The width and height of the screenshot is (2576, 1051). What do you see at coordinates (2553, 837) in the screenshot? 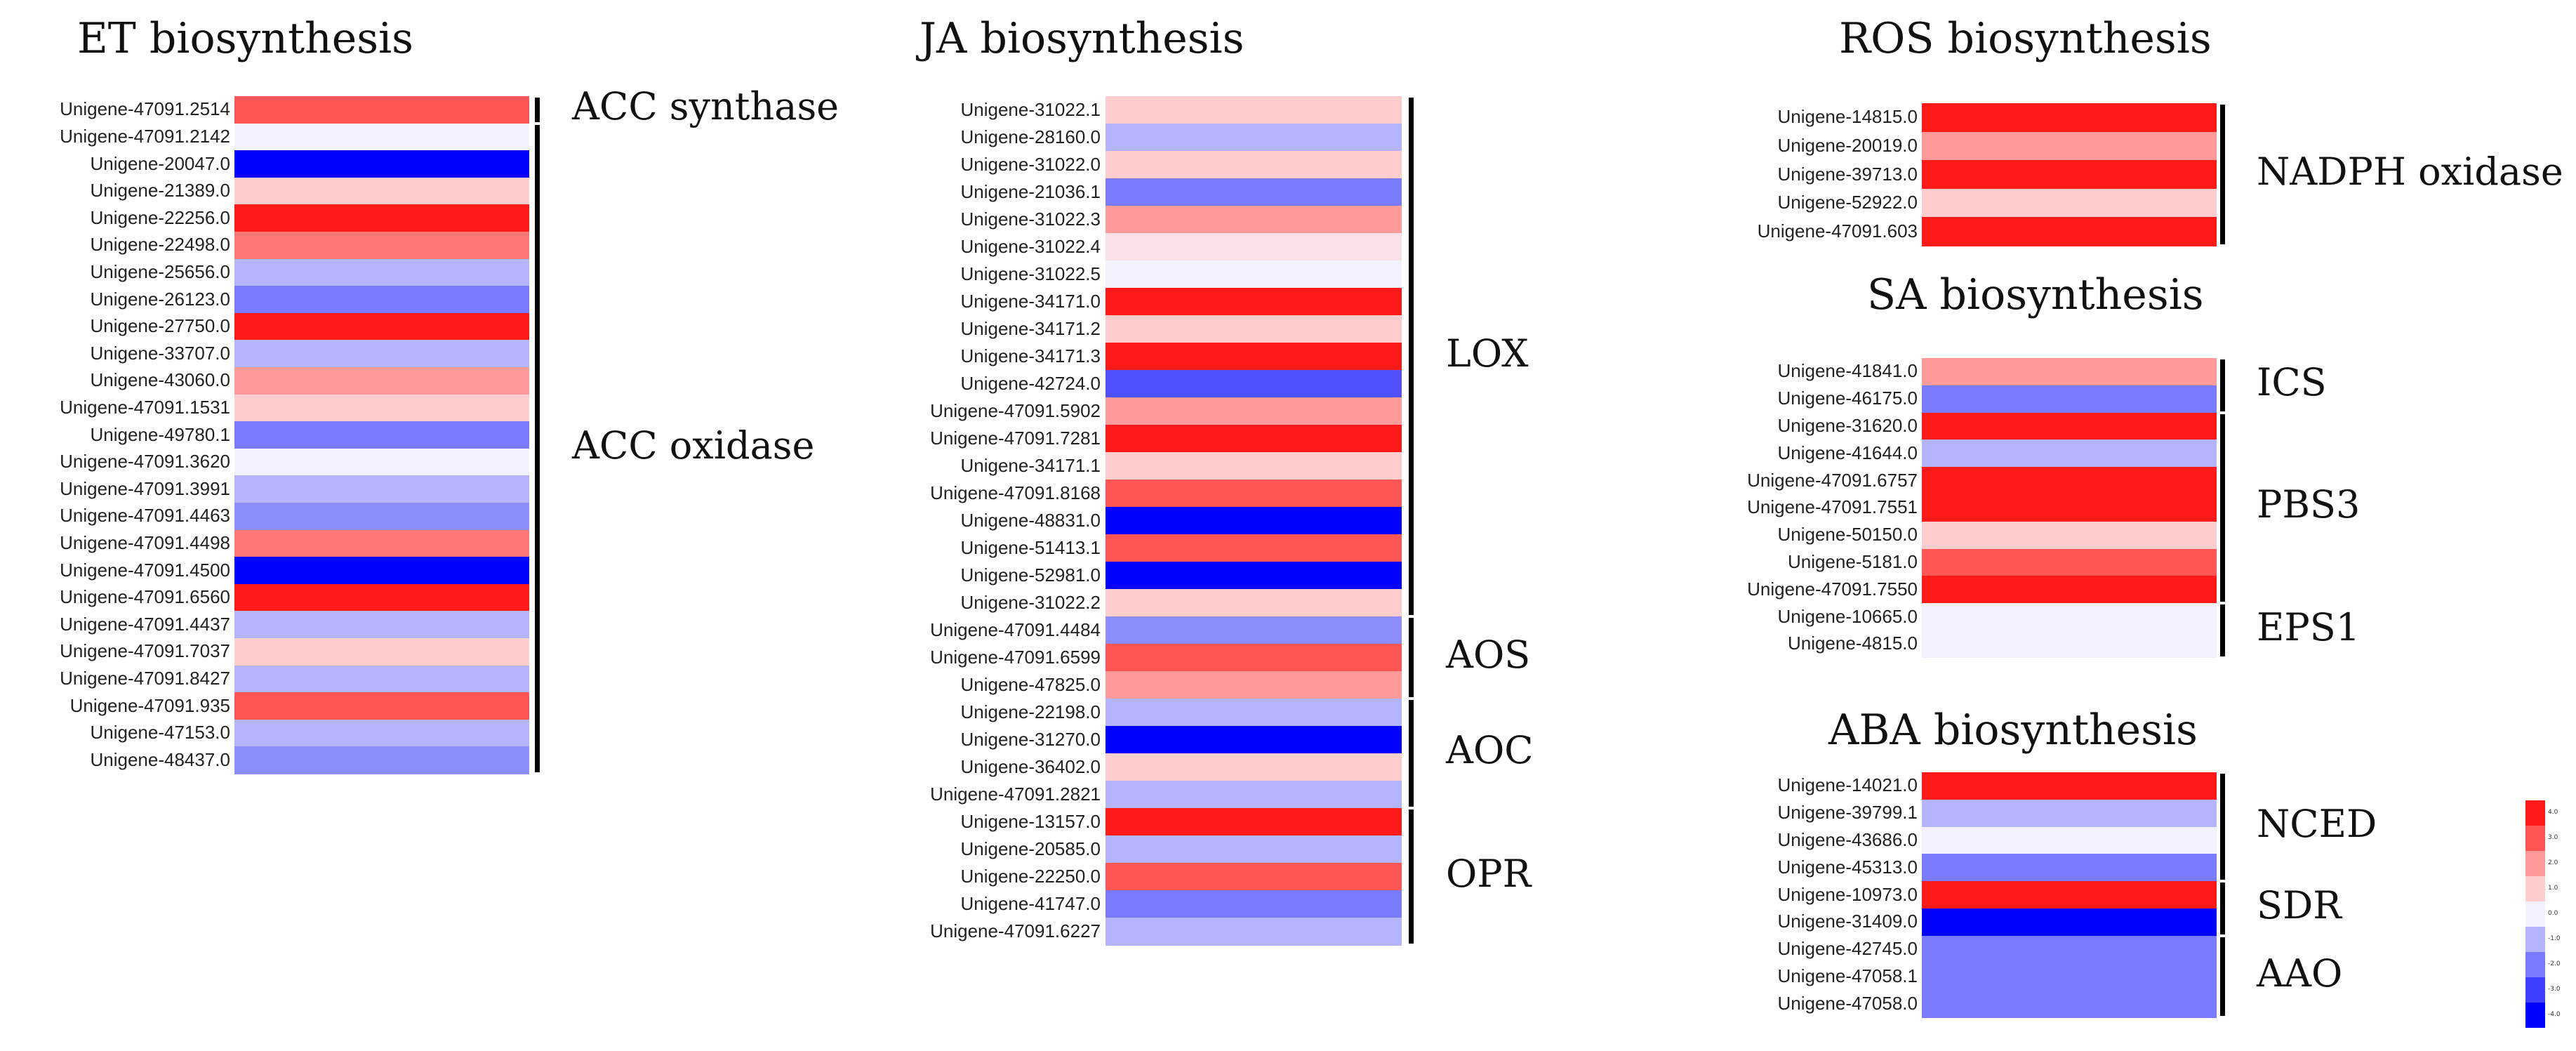
I see `legend-tick: 3.0` at bounding box center [2553, 837].